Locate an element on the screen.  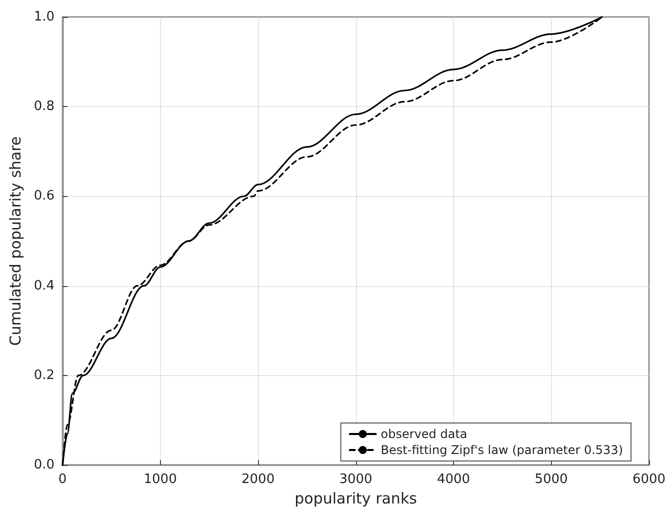
x-axis-title: popularity ranks is located at coordinates (356, 499).